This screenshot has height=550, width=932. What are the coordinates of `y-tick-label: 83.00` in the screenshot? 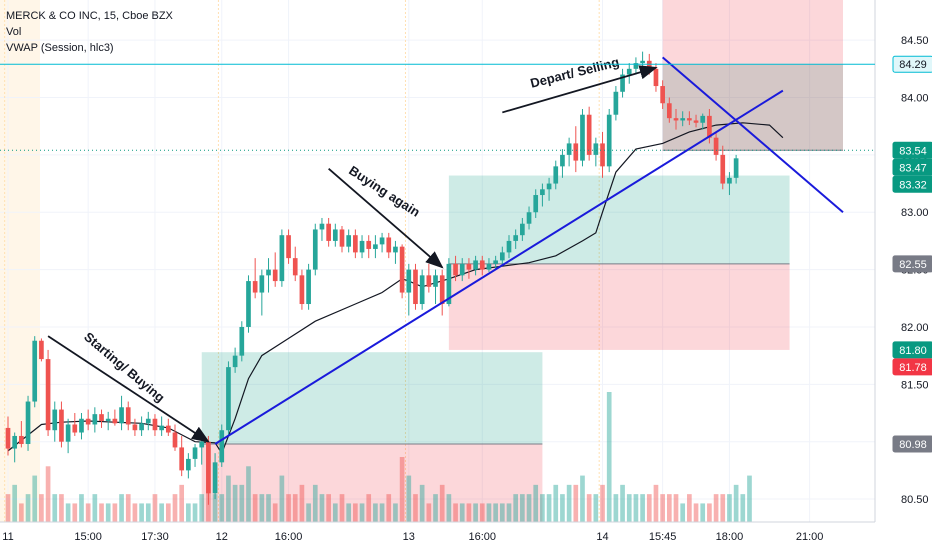 It's located at (915, 213).